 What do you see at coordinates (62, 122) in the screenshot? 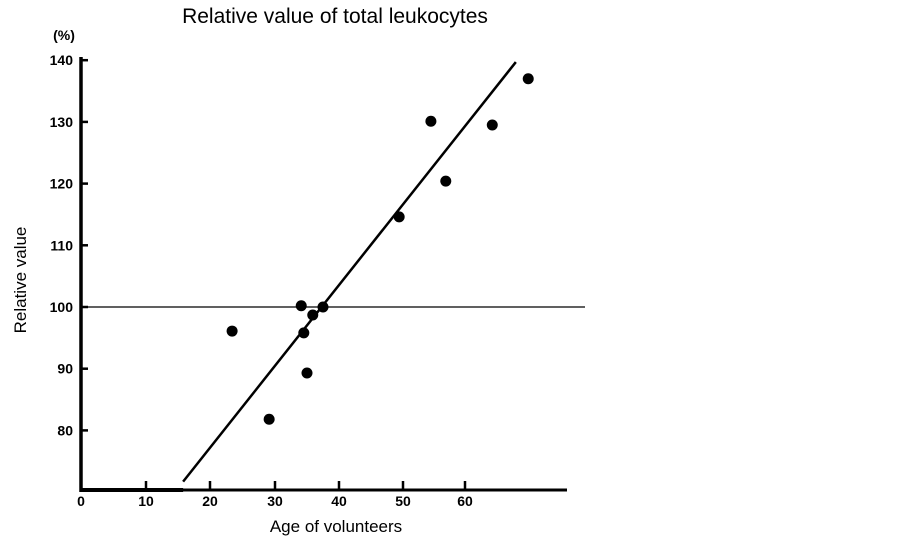
I see `y-tick-label: 130` at bounding box center [62, 122].